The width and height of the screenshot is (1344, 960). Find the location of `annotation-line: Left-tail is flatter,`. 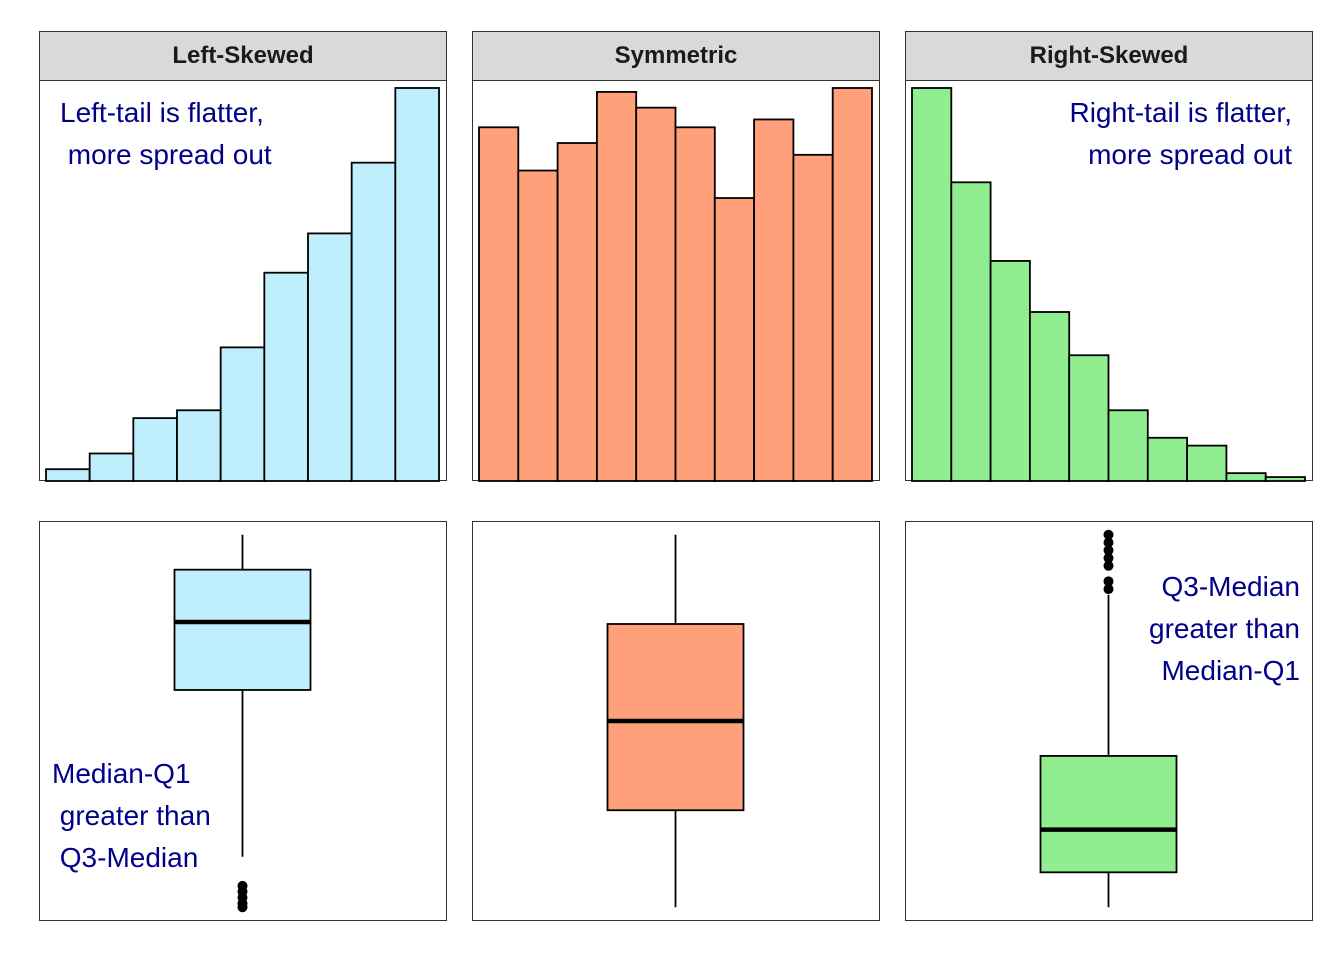

annotation-line: Left-tail is flatter, is located at coordinates (162, 112).